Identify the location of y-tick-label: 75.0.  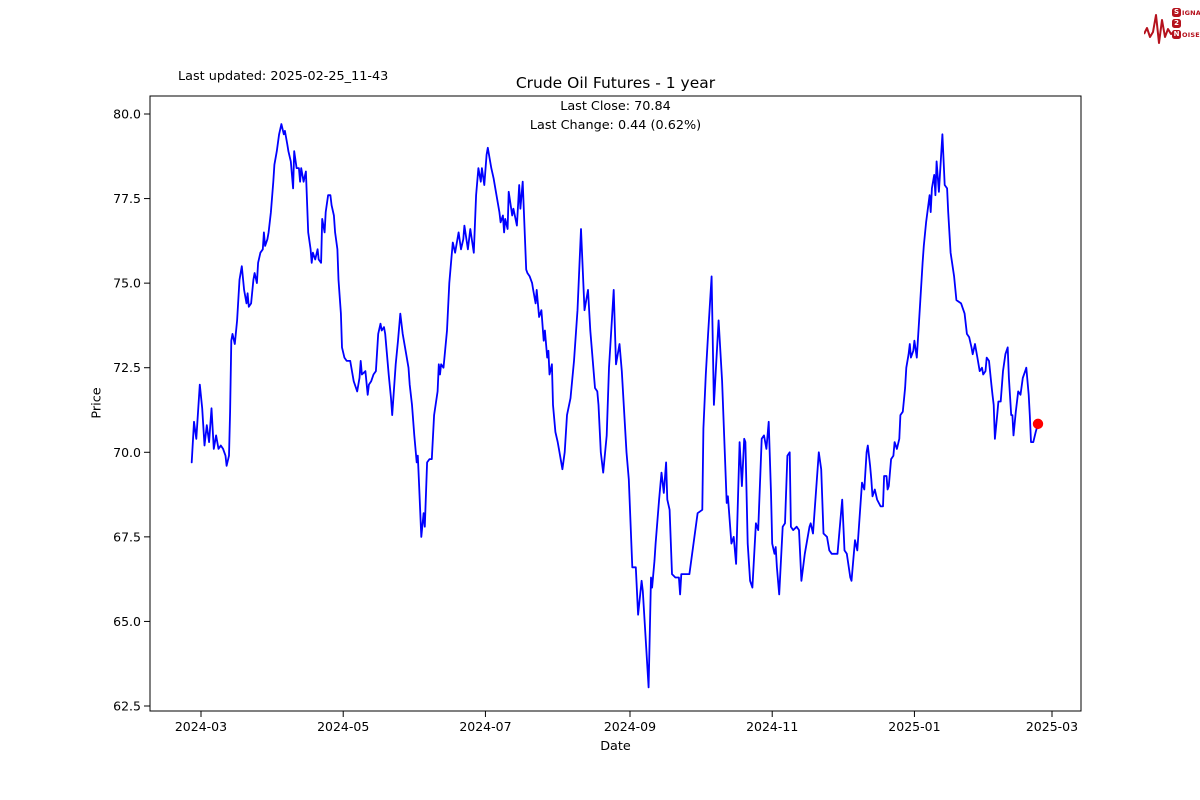
(127, 283).